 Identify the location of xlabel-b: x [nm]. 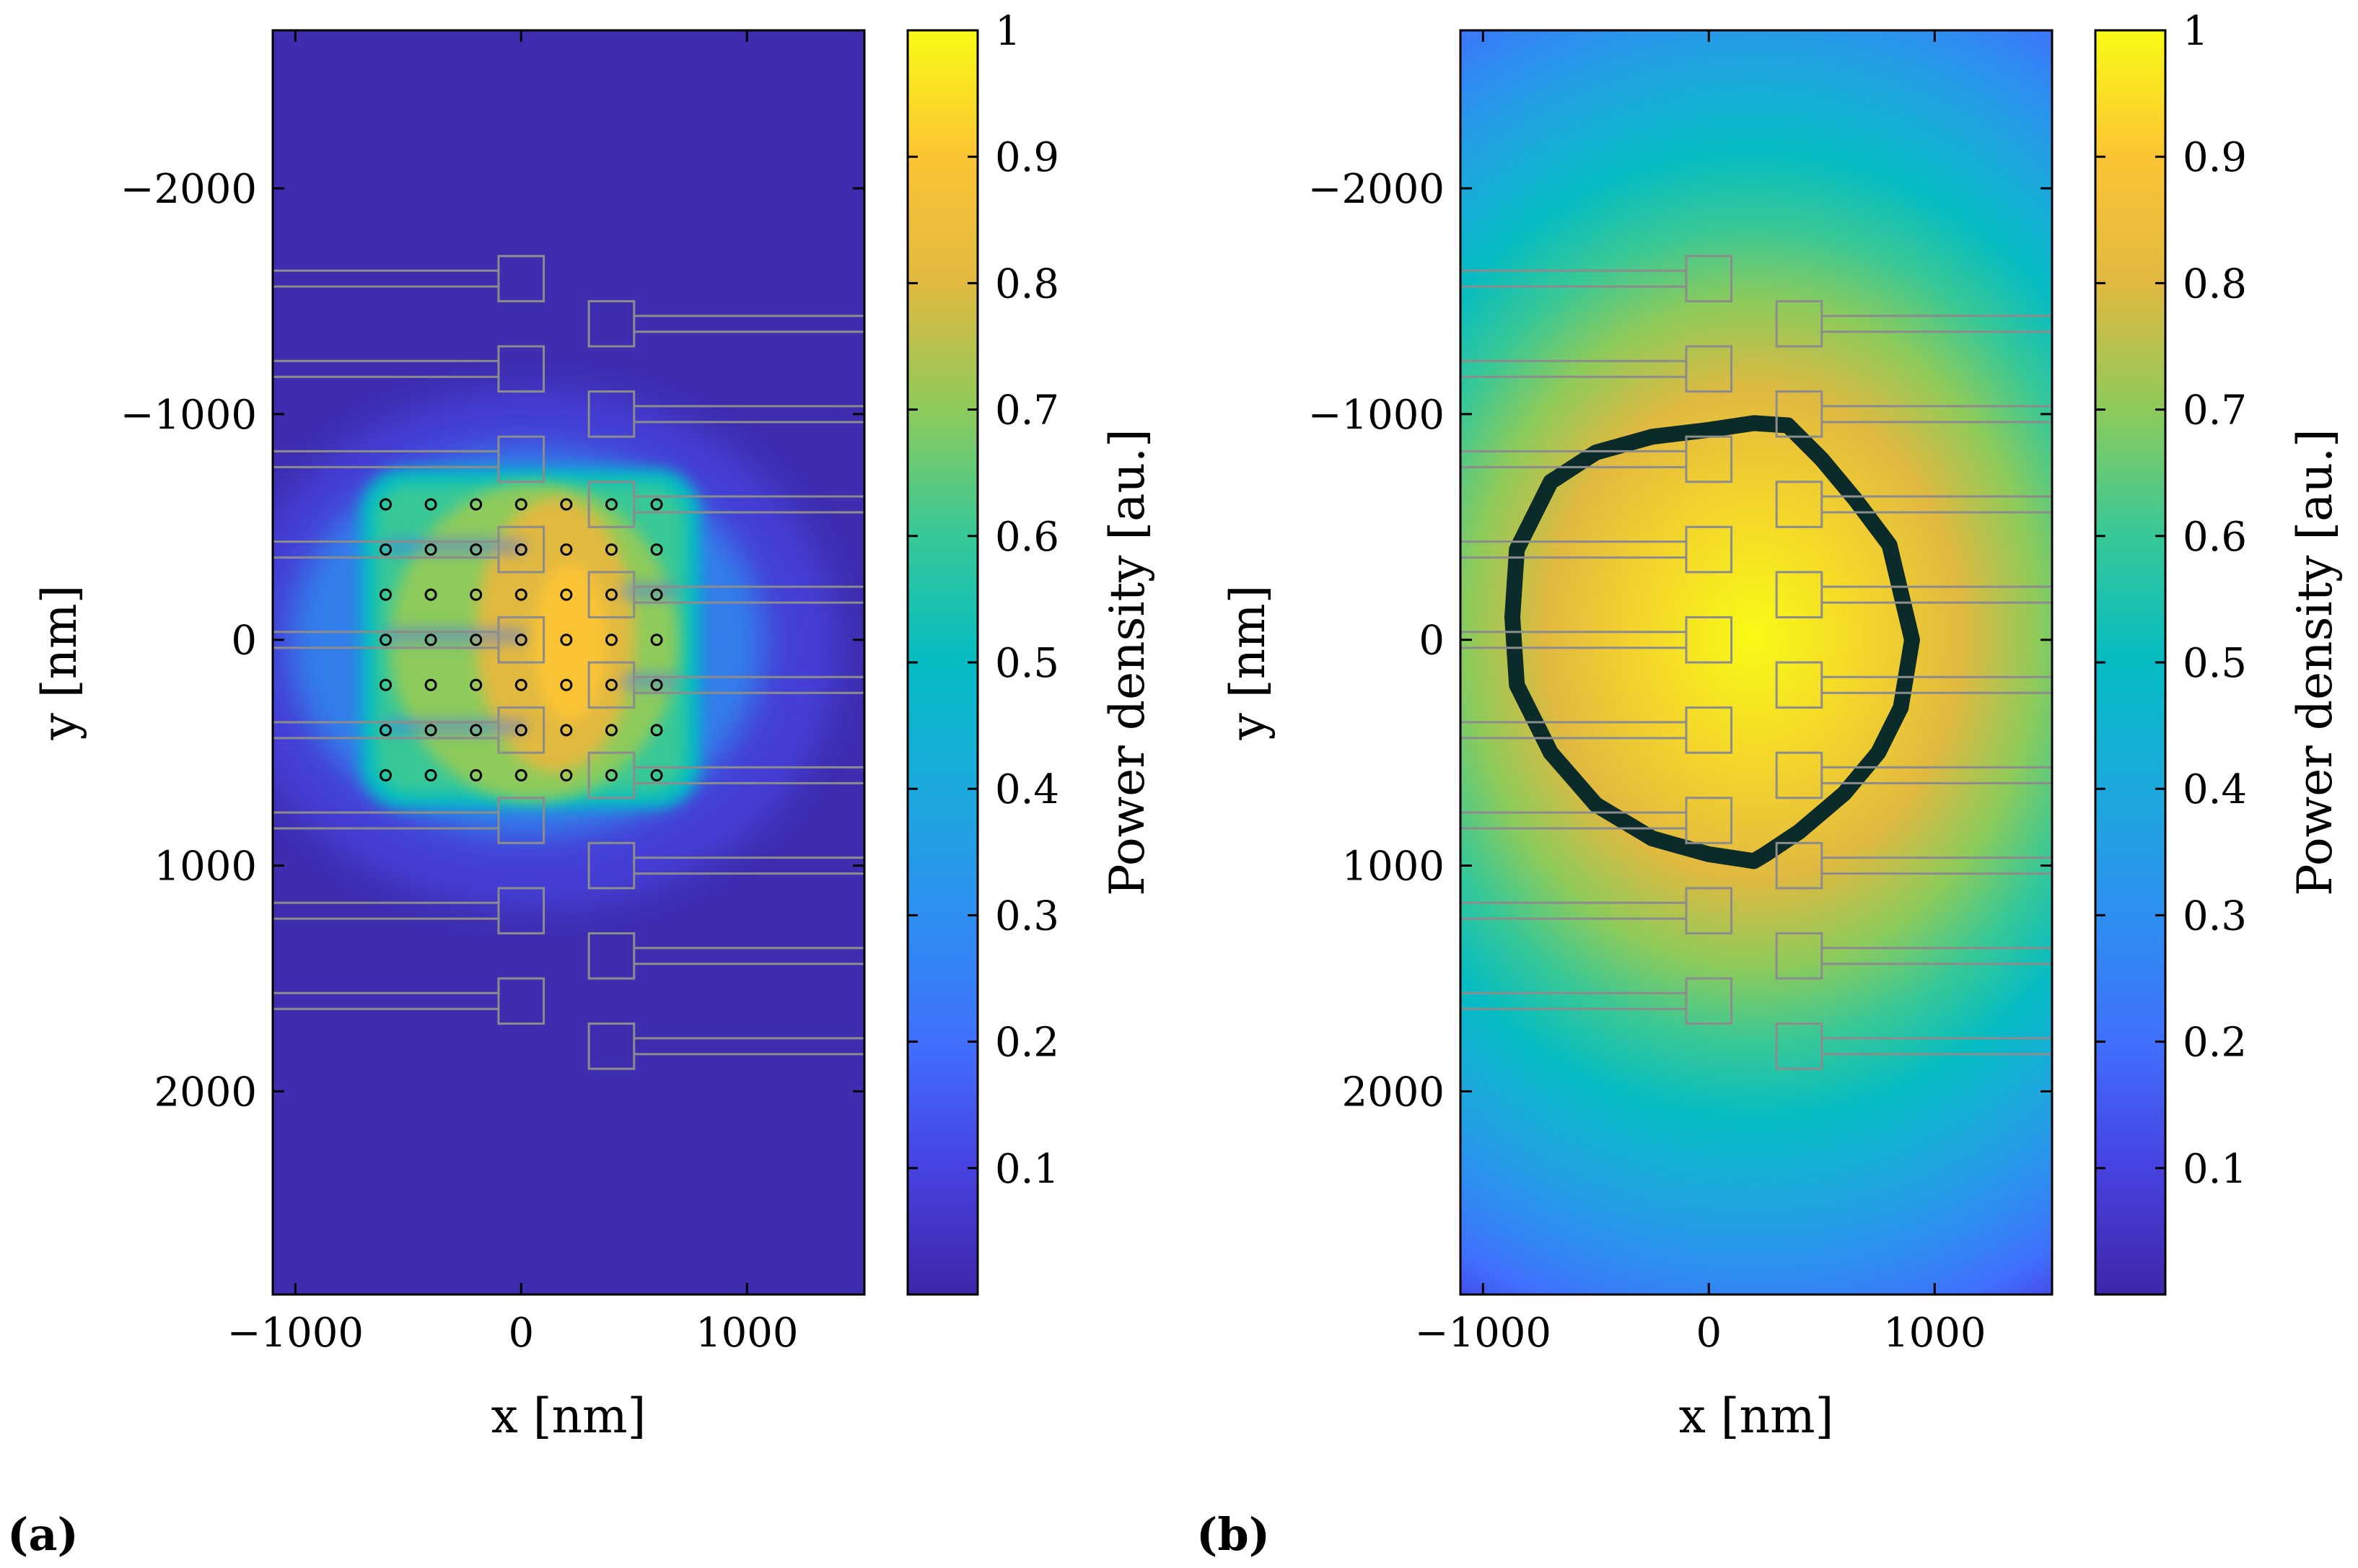
(1757, 1416).